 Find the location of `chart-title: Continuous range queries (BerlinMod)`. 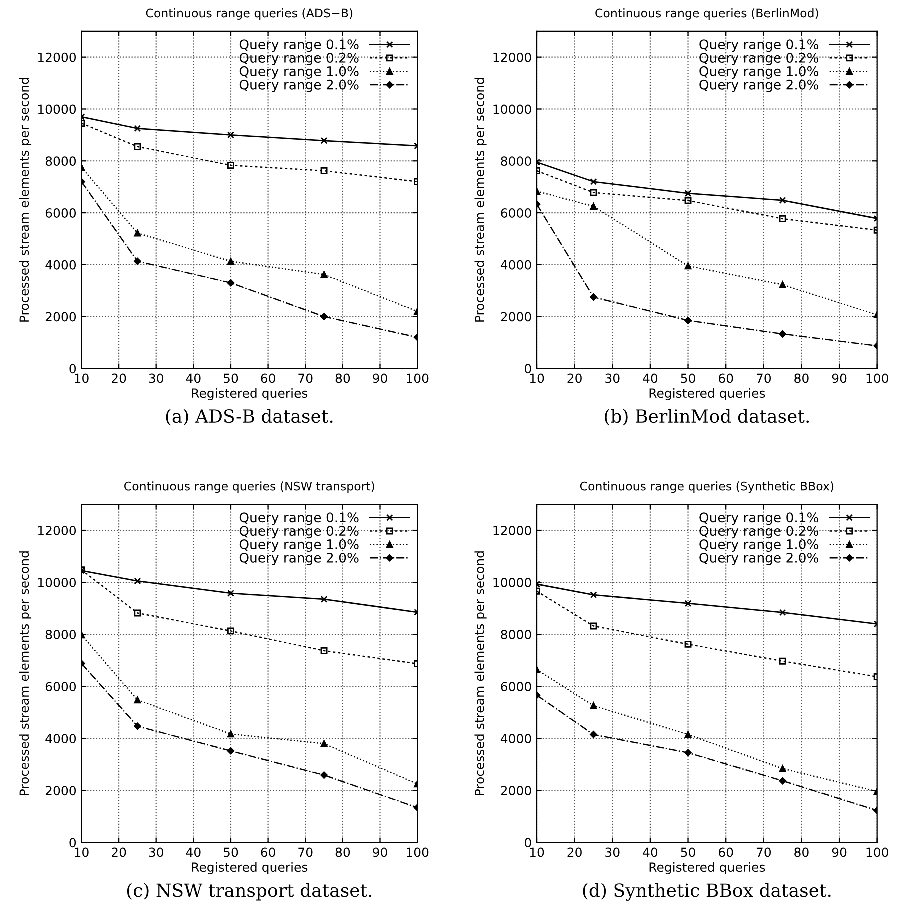

chart-title: Continuous range queries (BerlinMod) is located at coordinates (707, 14).